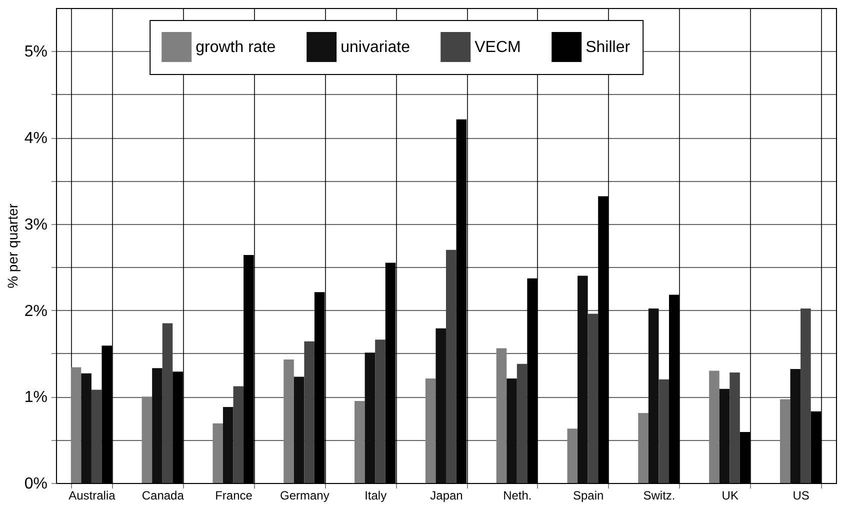  What do you see at coordinates (163, 495) in the screenshot?
I see `x-tick-label: Canada` at bounding box center [163, 495].